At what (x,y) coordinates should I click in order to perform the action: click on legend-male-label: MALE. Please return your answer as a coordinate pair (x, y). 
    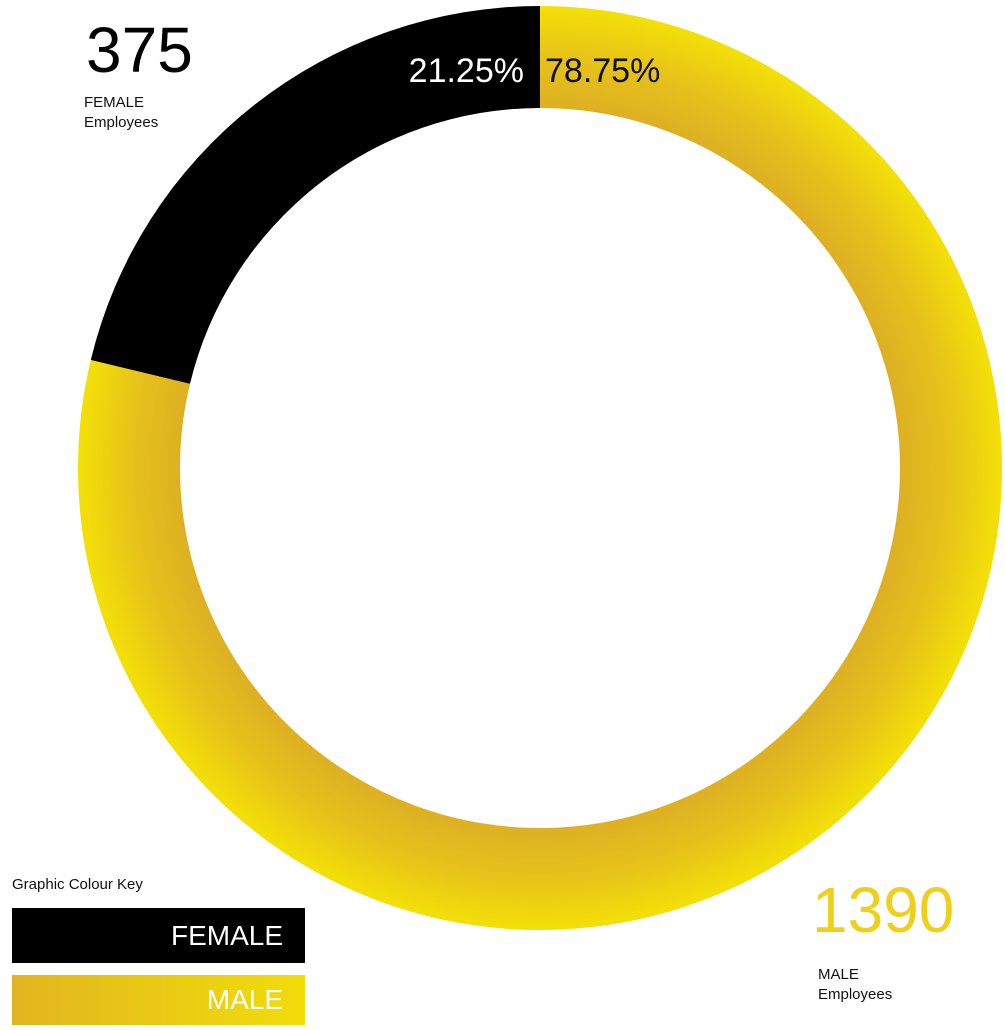
    Looking at the image, I should click on (244, 999).